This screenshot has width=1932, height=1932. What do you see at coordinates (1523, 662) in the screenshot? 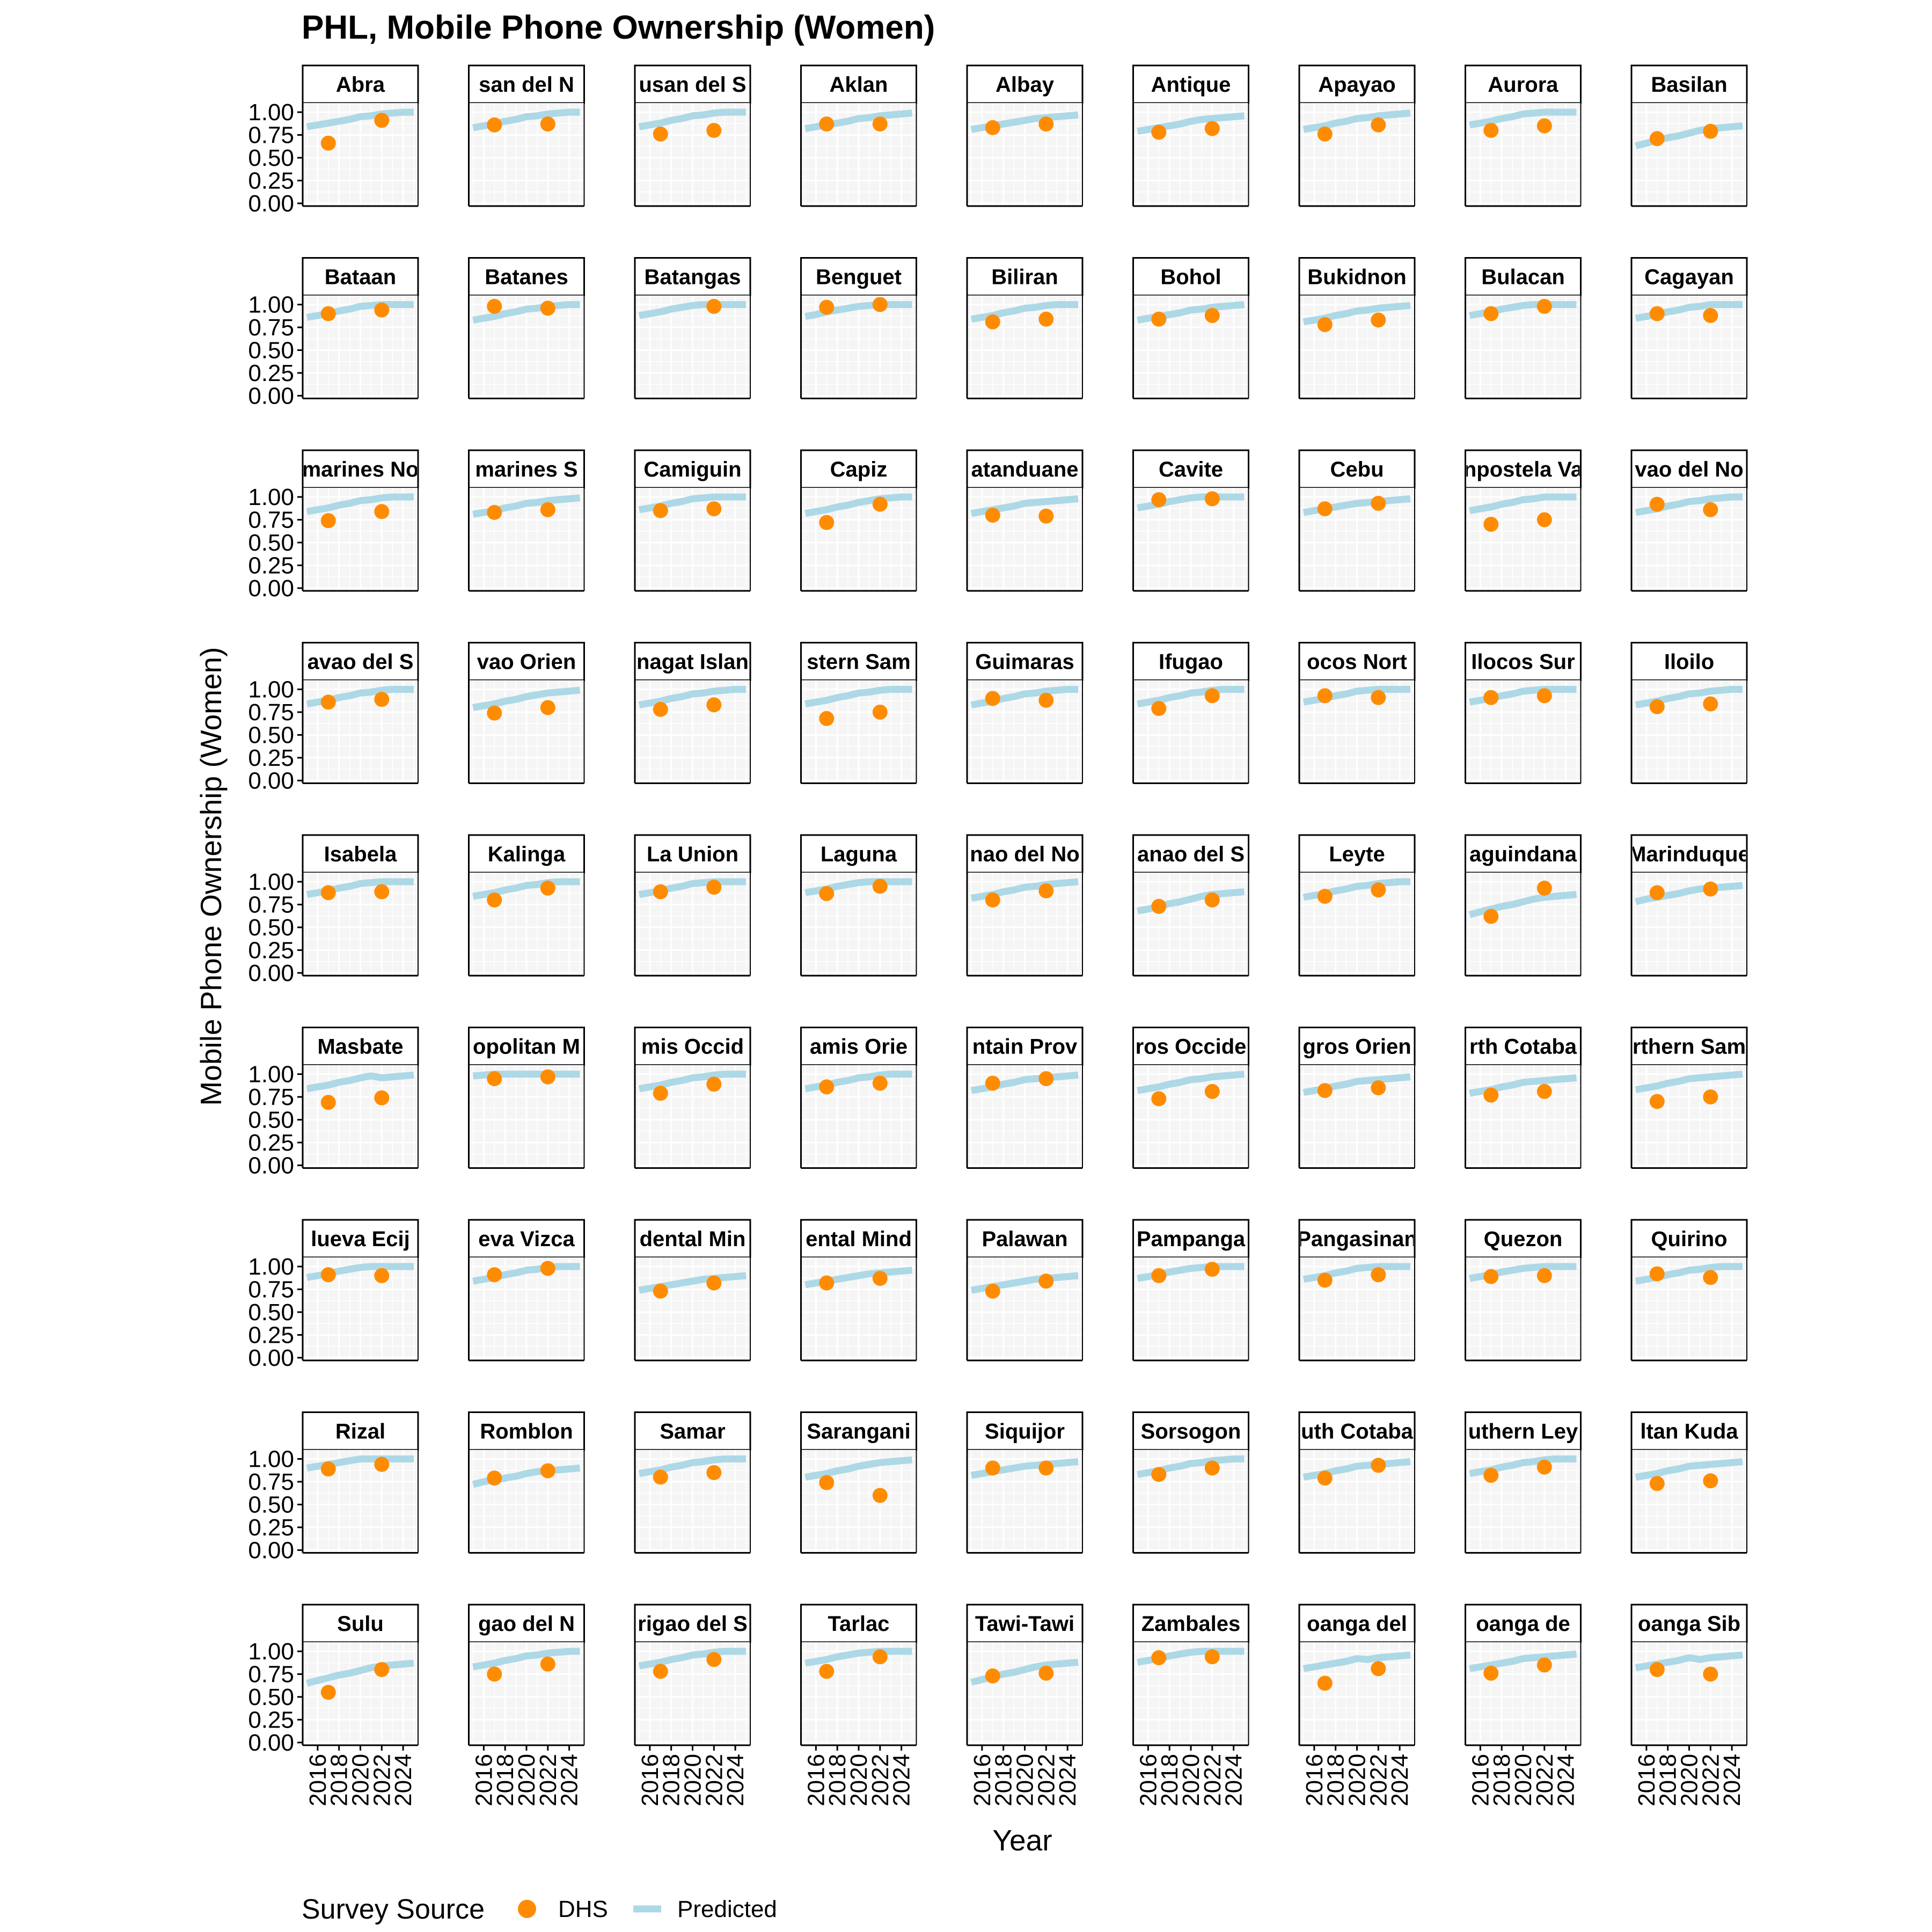
I see `facet-strip-label: Ilocos Sur` at bounding box center [1523, 662].